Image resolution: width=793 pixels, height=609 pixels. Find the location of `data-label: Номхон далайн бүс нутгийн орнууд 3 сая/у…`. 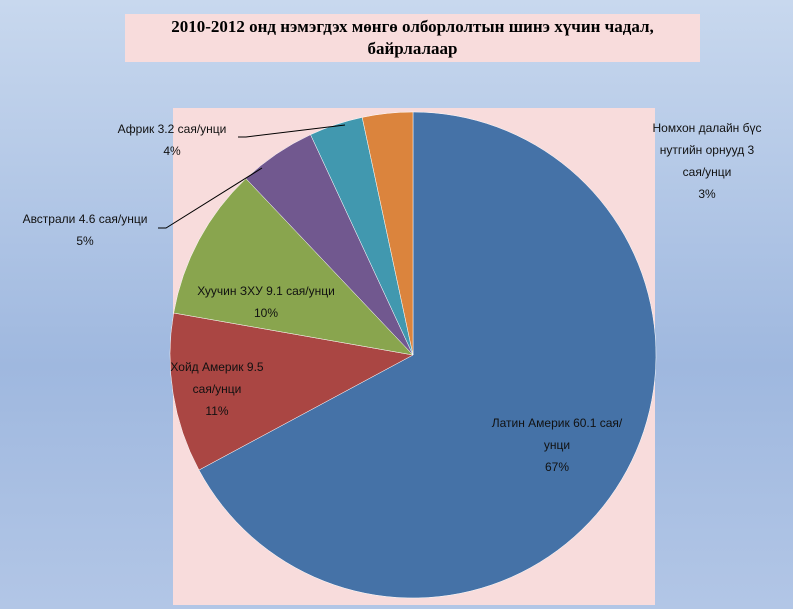

data-label: Номхон далайн бүс нутгийн орнууд 3 сая/у… is located at coordinates (707, 161).